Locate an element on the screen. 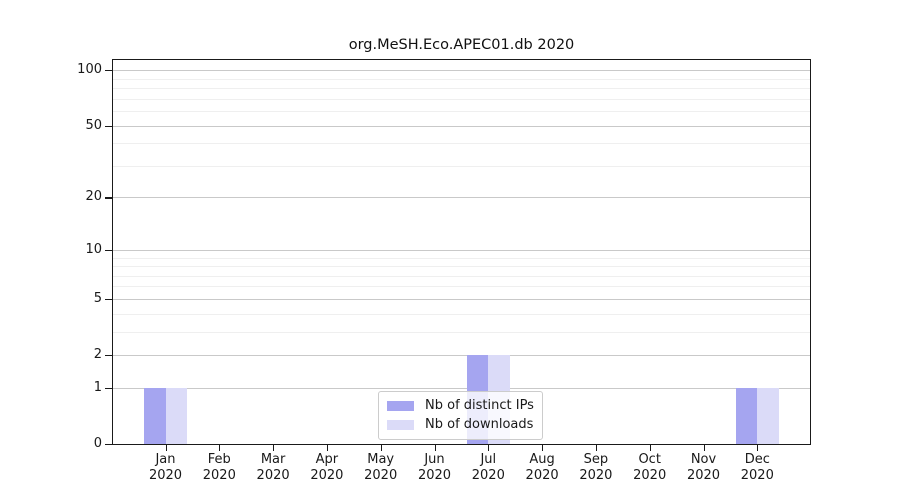 The height and width of the screenshot is (500, 900). x-axis-label-month: Apr is located at coordinates (327, 459).